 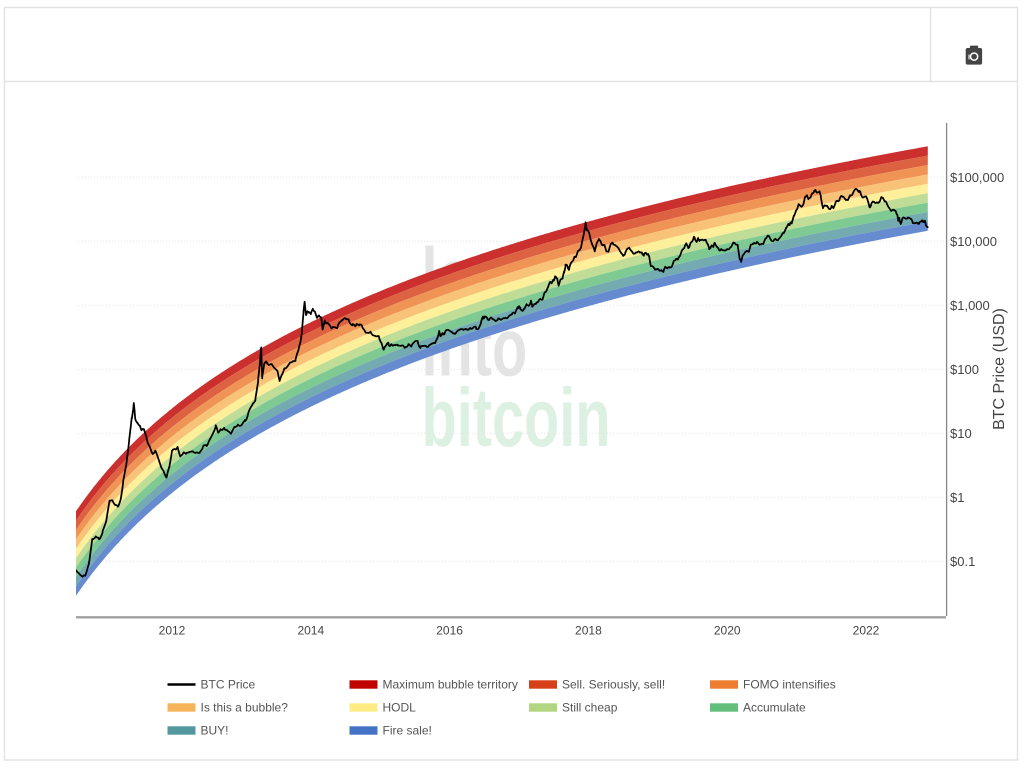 What do you see at coordinates (866, 631) in the screenshot?
I see `svg-text: 2022` at bounding box center [866, 631].